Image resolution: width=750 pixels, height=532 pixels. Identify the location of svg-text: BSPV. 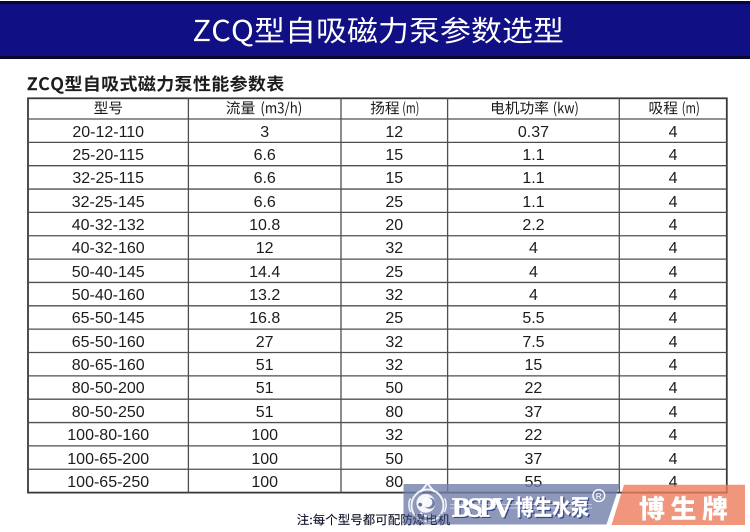
(482, 507).